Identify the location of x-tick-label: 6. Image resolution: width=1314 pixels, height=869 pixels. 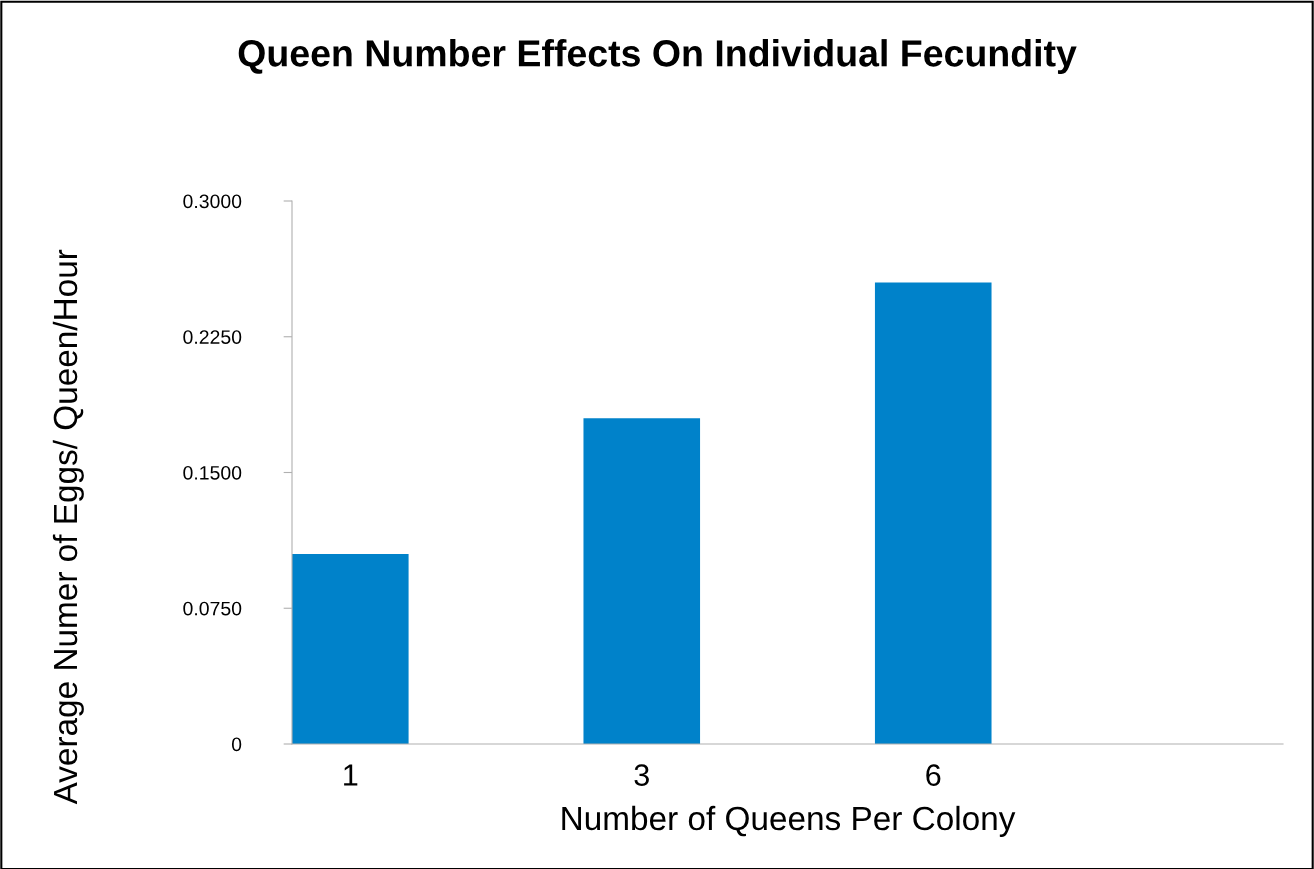
(933, 775).